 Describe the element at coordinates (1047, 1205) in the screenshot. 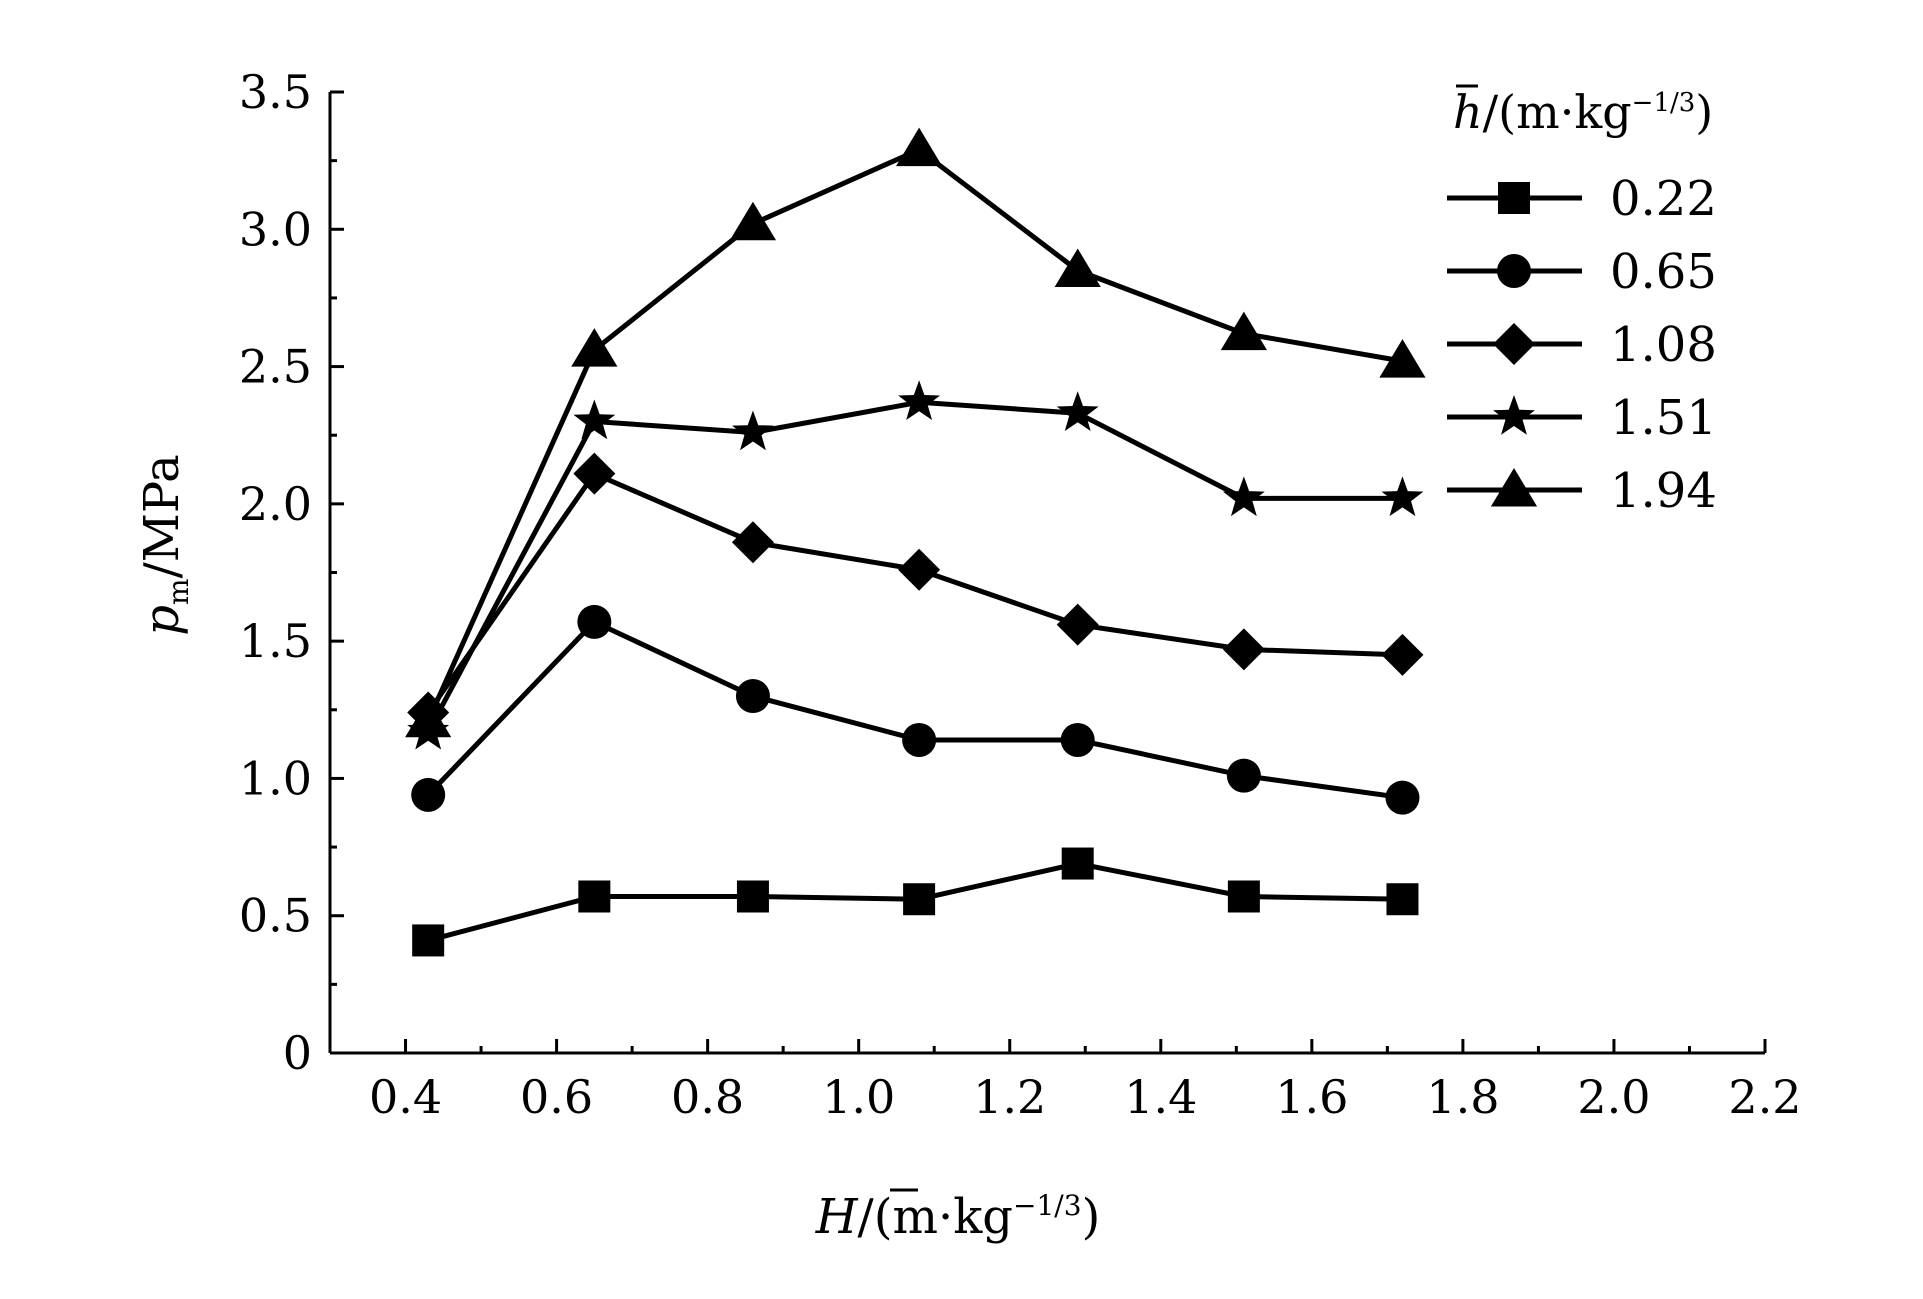

I see `x-axis-label-exp: −1/3` at that location.